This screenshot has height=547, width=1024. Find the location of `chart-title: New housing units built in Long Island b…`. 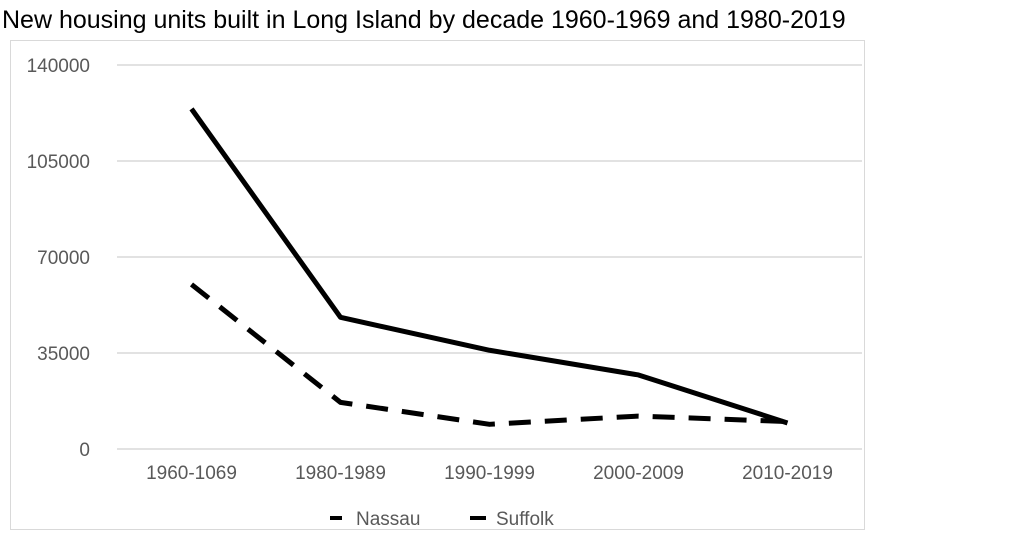

chart-title: New housing units built in Long Island b… is located at coordinates (424, 20).